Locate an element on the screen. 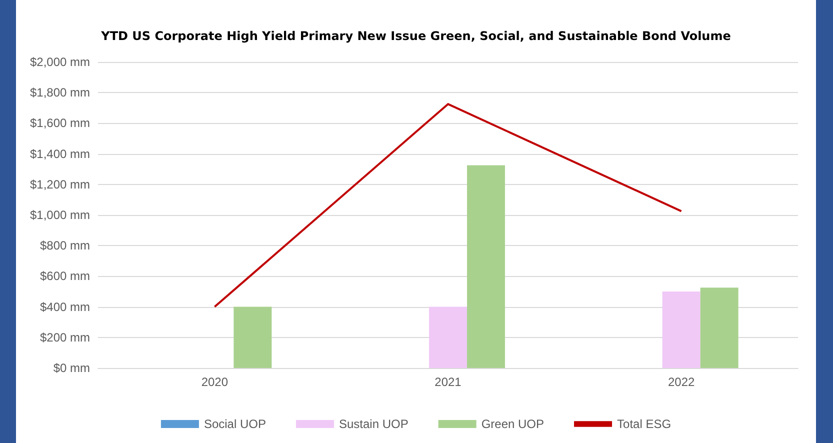 This screenshot has height=443, width=833. y-tick-label: $1,800 mm is located at coordinates (60, 93).